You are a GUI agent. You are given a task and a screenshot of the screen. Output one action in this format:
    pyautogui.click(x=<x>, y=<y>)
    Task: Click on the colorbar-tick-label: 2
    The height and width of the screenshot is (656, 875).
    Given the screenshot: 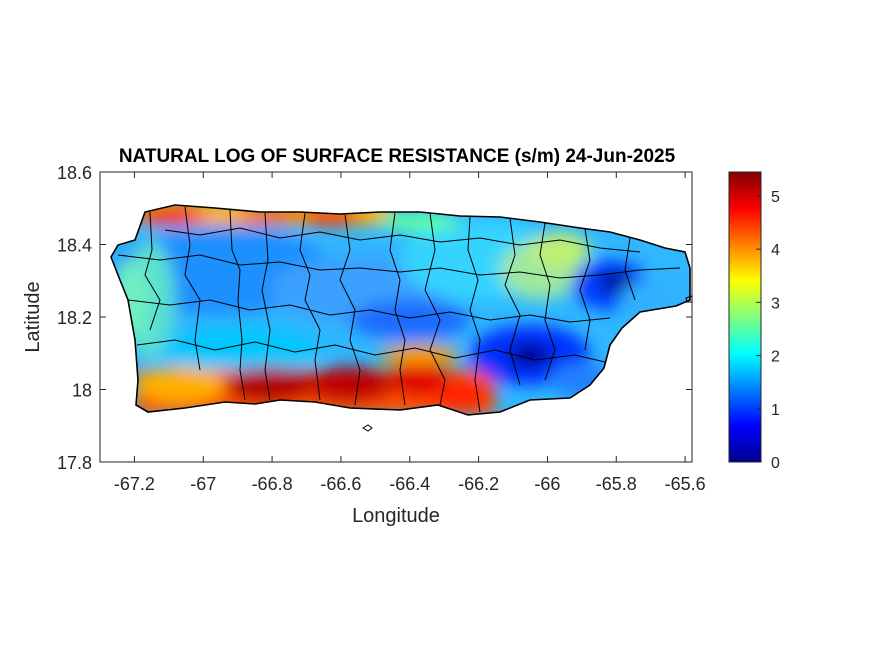 What is the action you would take?
    pyautogui.click(x=775, y=357)
    